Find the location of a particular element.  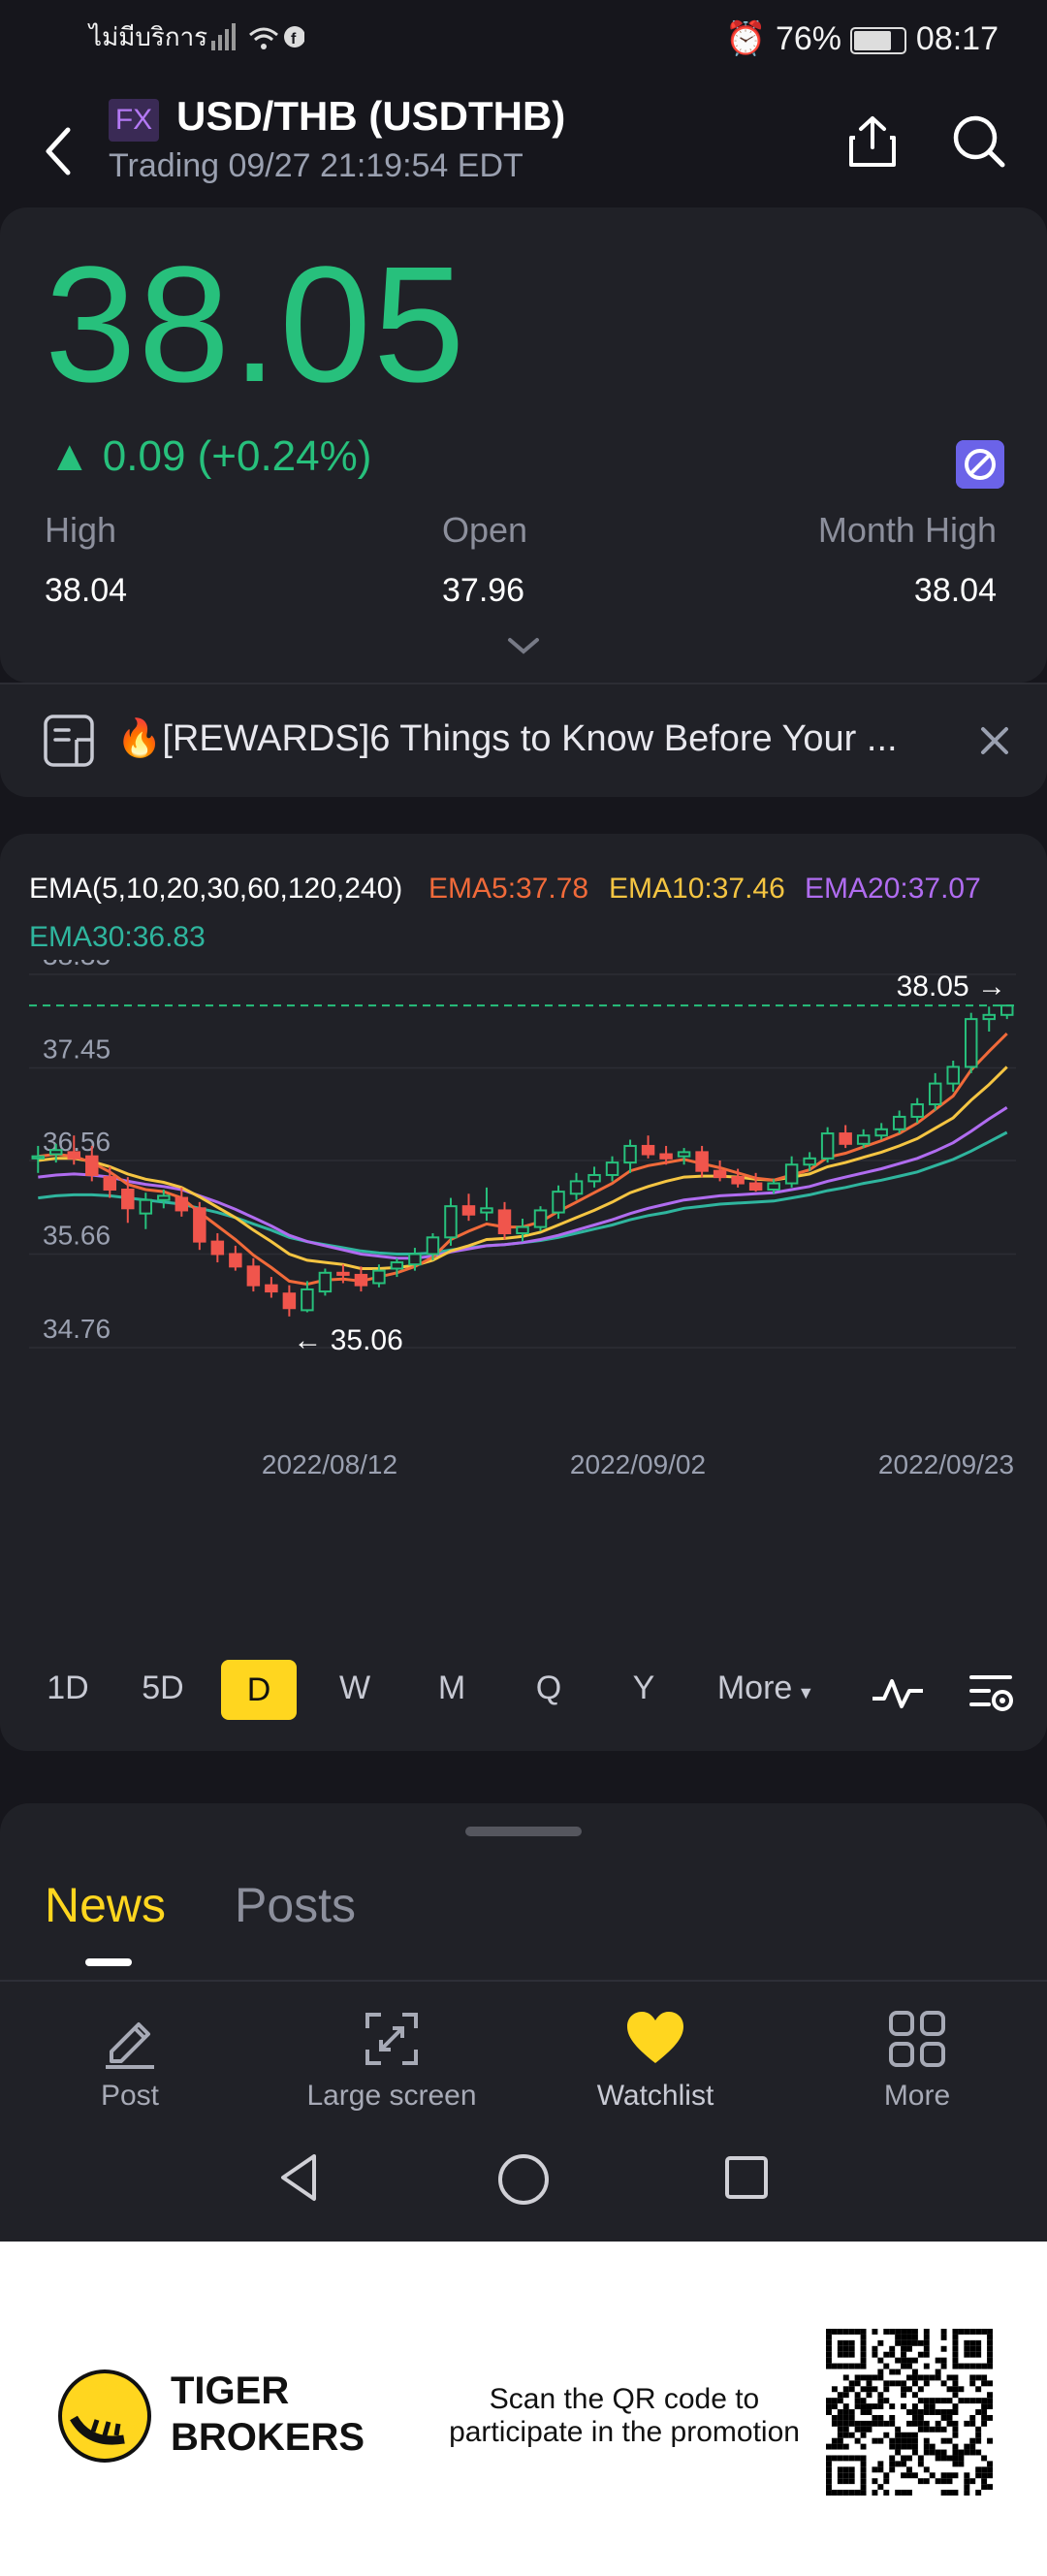

stat-high-value: 38.04 is located at coordinates (86, 591).